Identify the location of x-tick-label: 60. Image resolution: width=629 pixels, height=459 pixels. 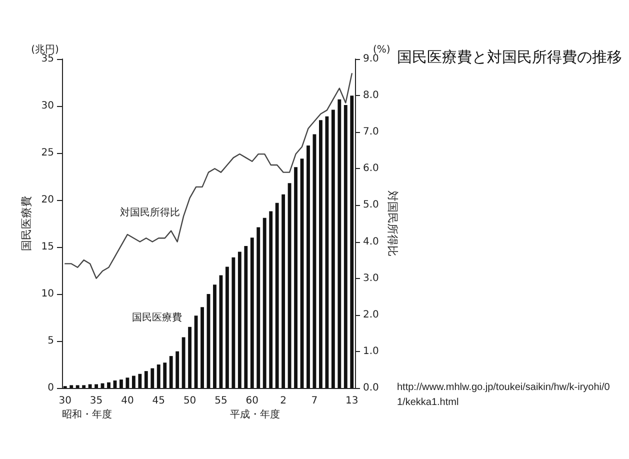
(252, 401).